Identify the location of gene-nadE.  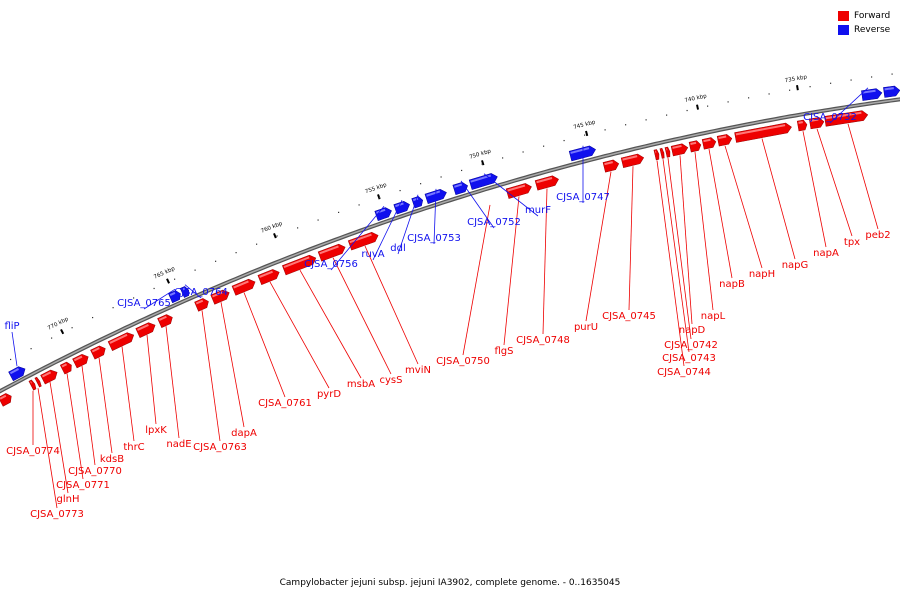
(166, 320).